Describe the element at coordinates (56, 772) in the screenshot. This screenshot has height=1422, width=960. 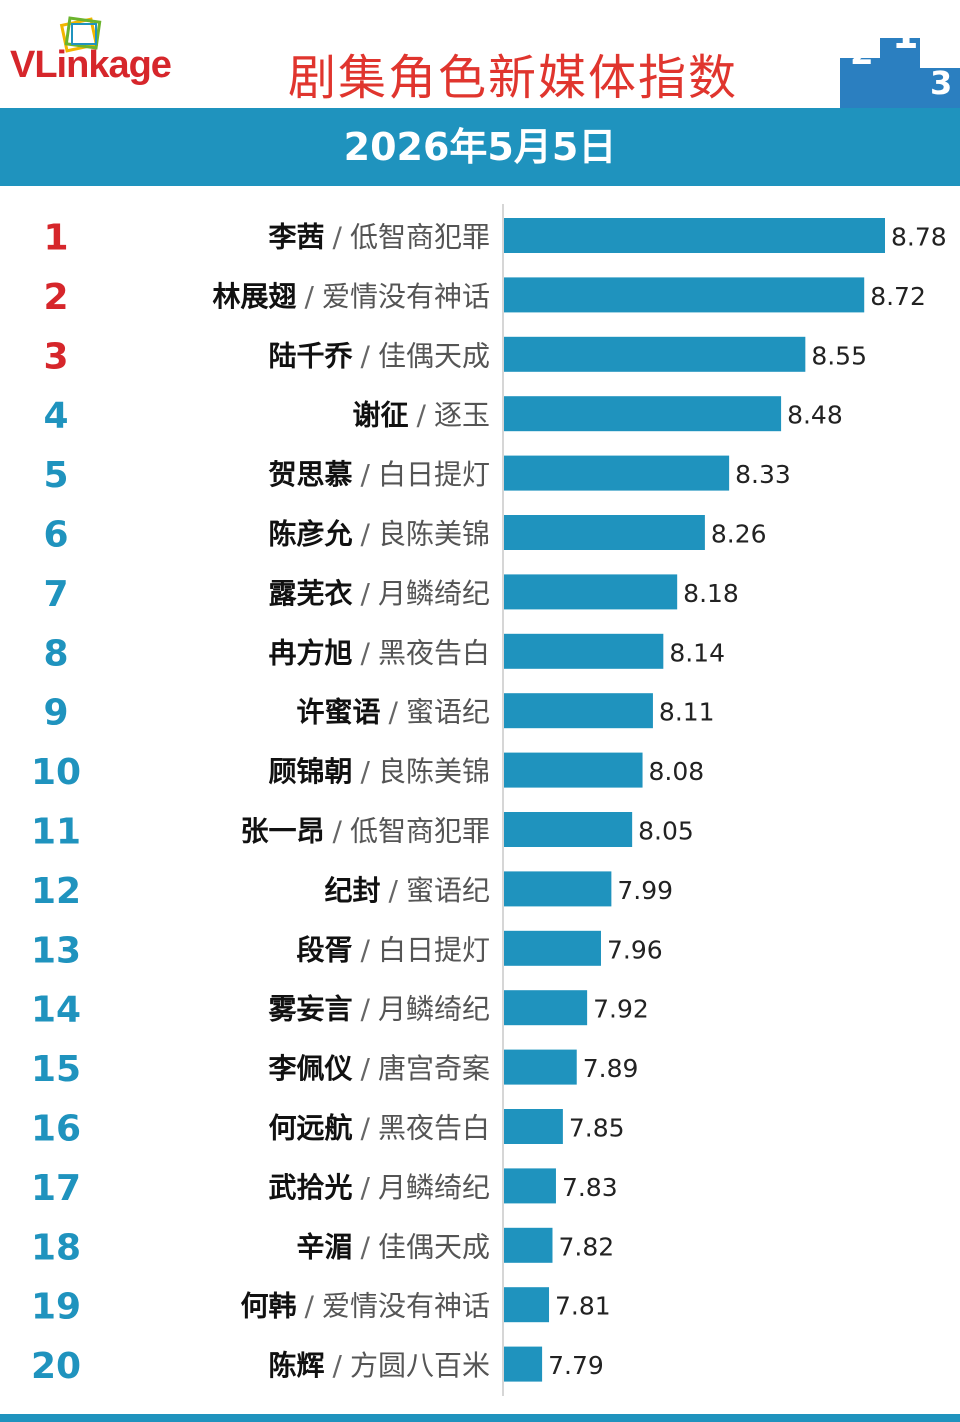
I see `rank-label: 10` at that location.